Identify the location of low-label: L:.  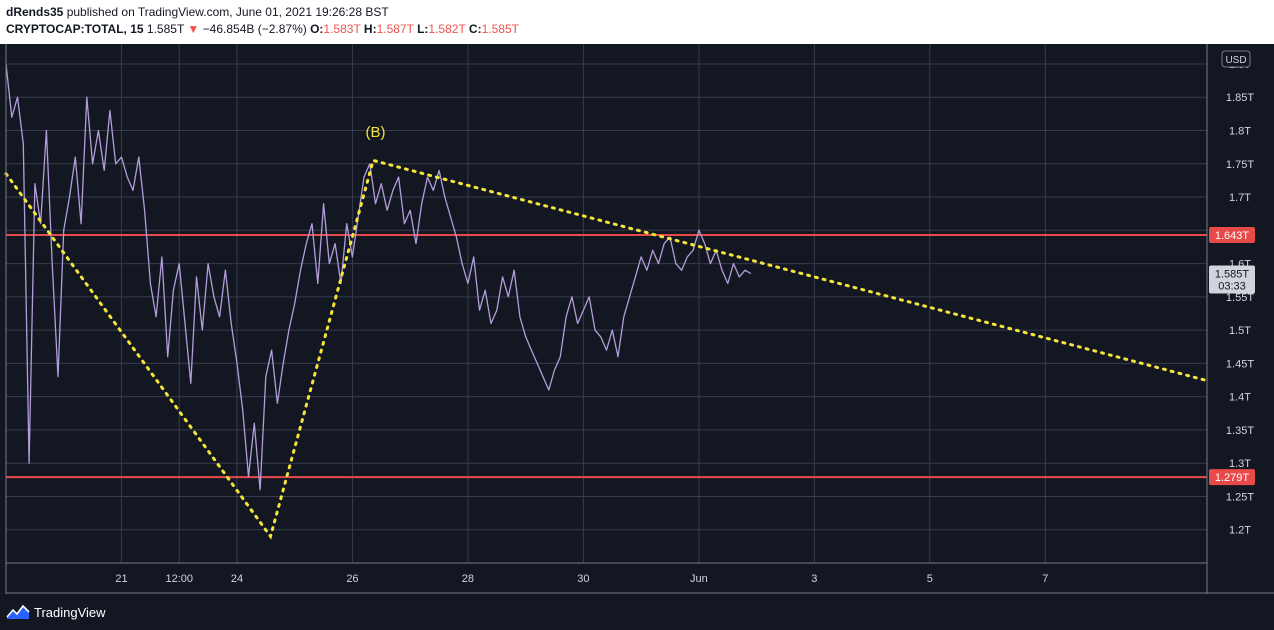
(423, 29).